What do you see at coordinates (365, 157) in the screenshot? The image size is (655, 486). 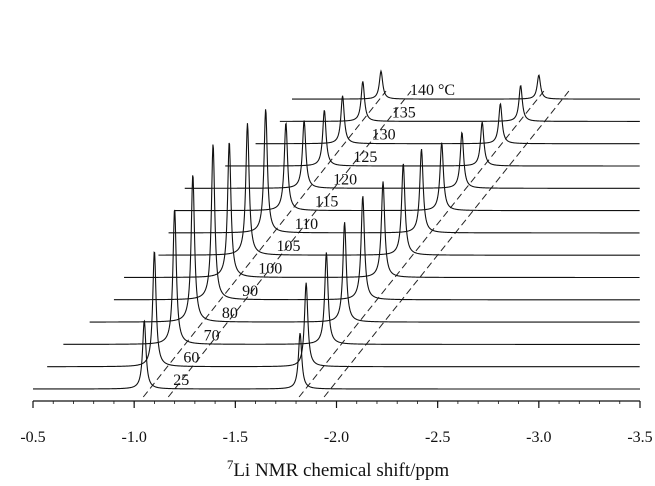 I see `temperature-label-125: 125` at bounding box center [365, 157].